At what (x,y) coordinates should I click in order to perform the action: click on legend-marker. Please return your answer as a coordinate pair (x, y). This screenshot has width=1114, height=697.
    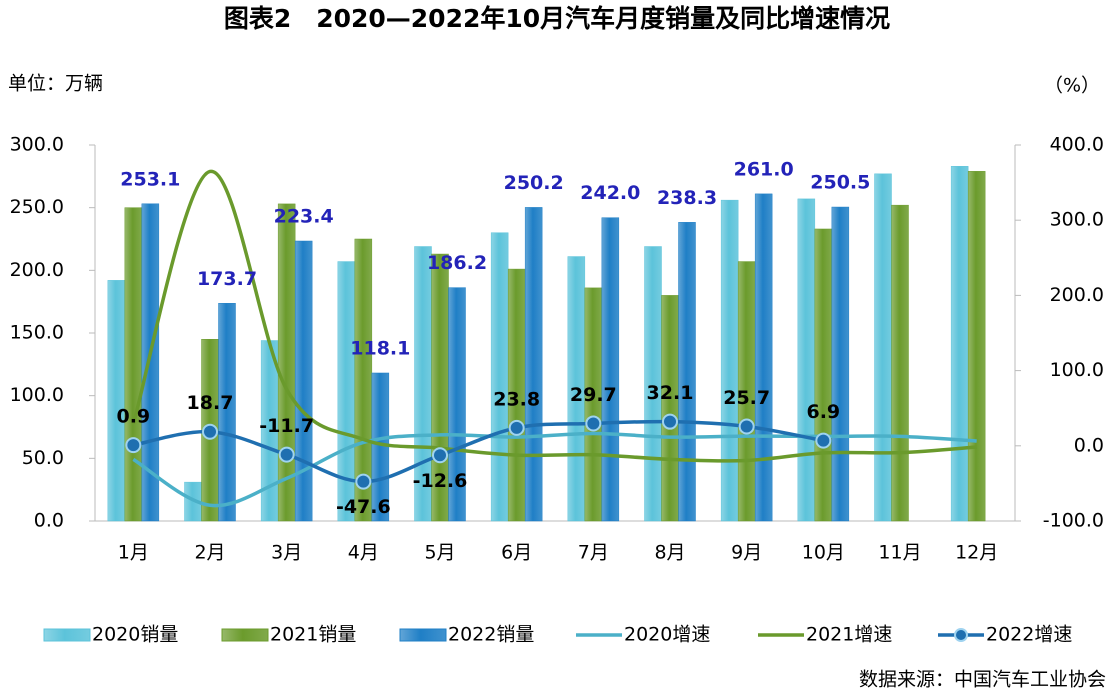
    Looking at the image, I should click on (961, 635).